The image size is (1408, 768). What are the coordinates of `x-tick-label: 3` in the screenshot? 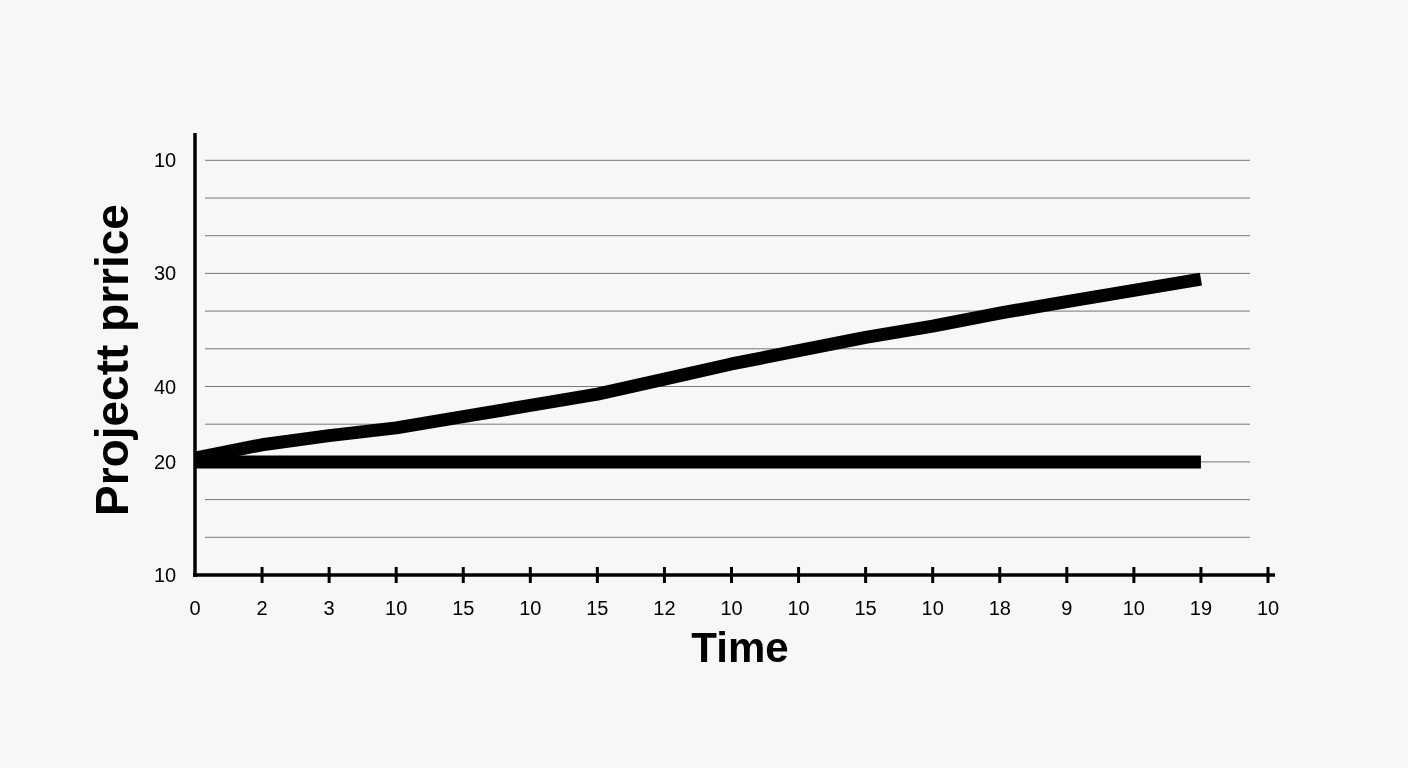 It's located at (329, 608).